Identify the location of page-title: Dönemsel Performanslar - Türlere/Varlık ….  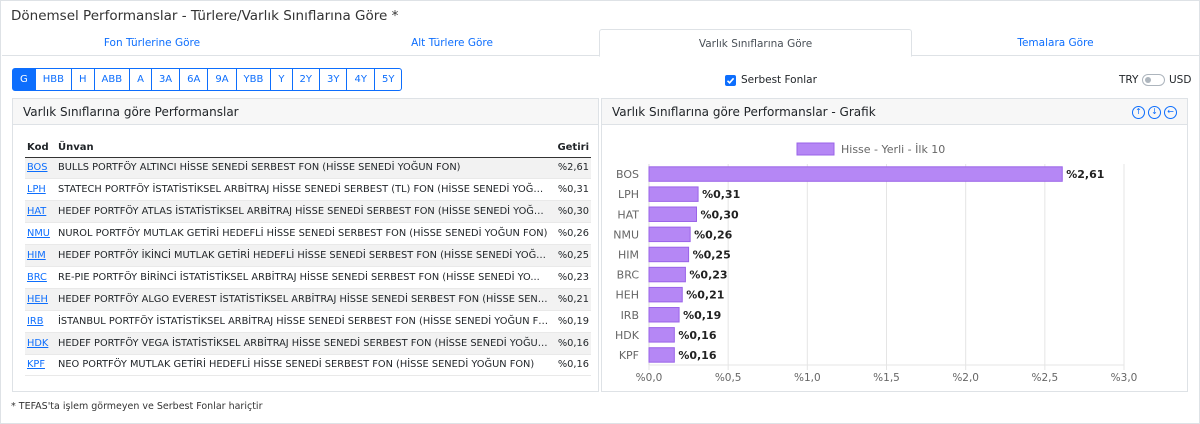
(205, 16).